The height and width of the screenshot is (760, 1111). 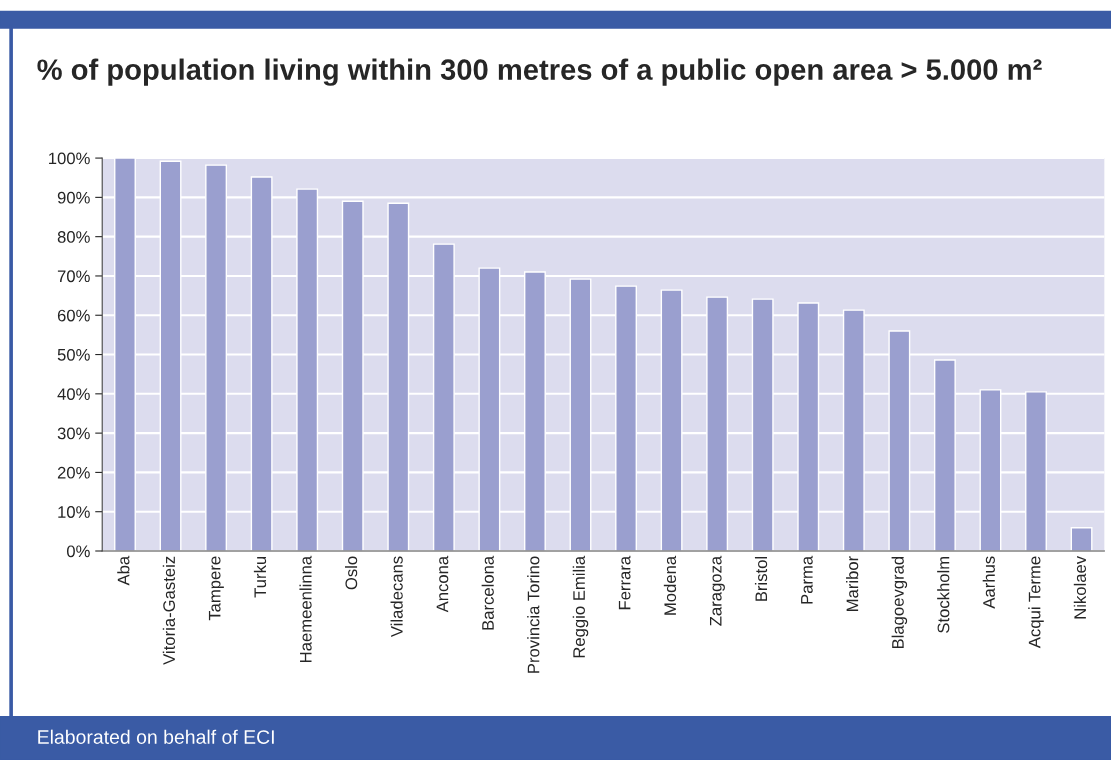 What do you see at coordinates (305, 608) in the screenshot?
I see `x-tick-label: Haemeenlinna` at bounding box center [305, 608].